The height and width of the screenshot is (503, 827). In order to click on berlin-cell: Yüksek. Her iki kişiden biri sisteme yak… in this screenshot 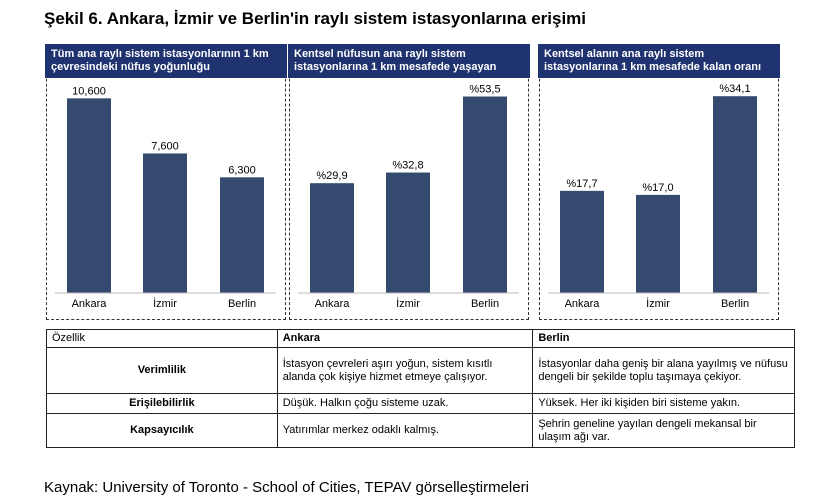, I will do `click(663, 403)`.